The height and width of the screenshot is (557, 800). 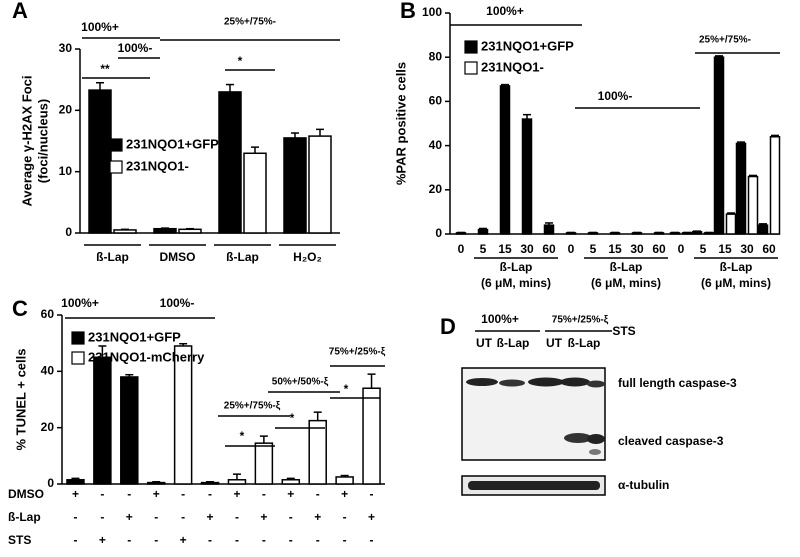 I want to click on panel-label: D, so click(x=448, y=326).